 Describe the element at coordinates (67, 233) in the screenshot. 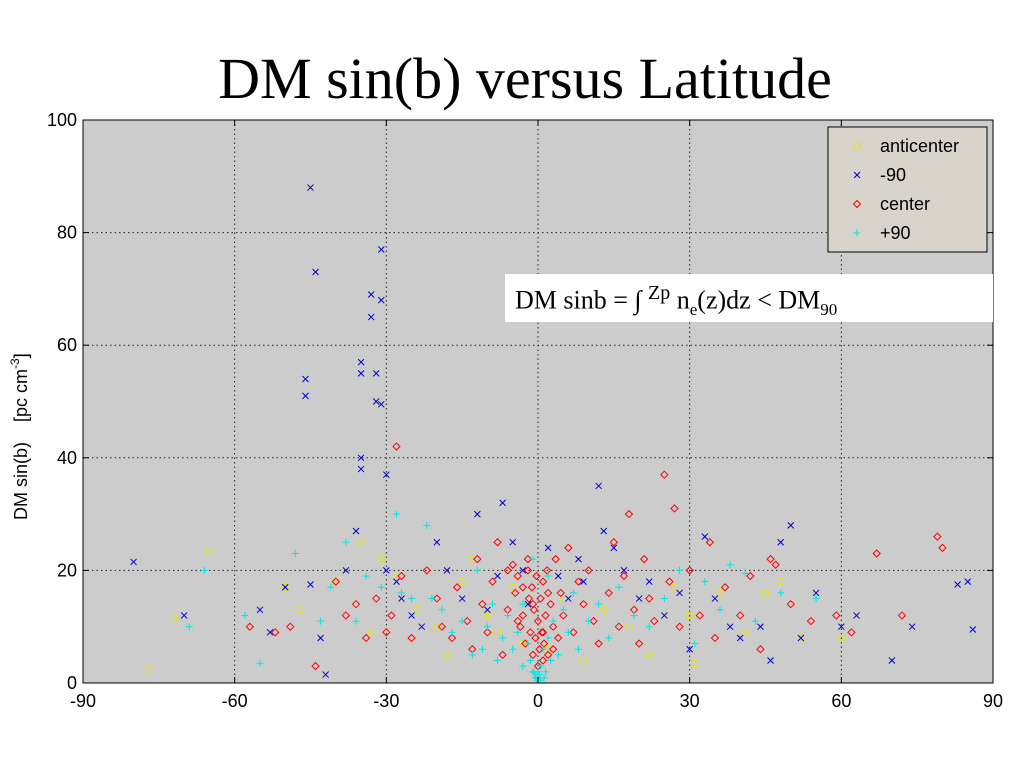

I see `y-tick-label: 80` at that location.